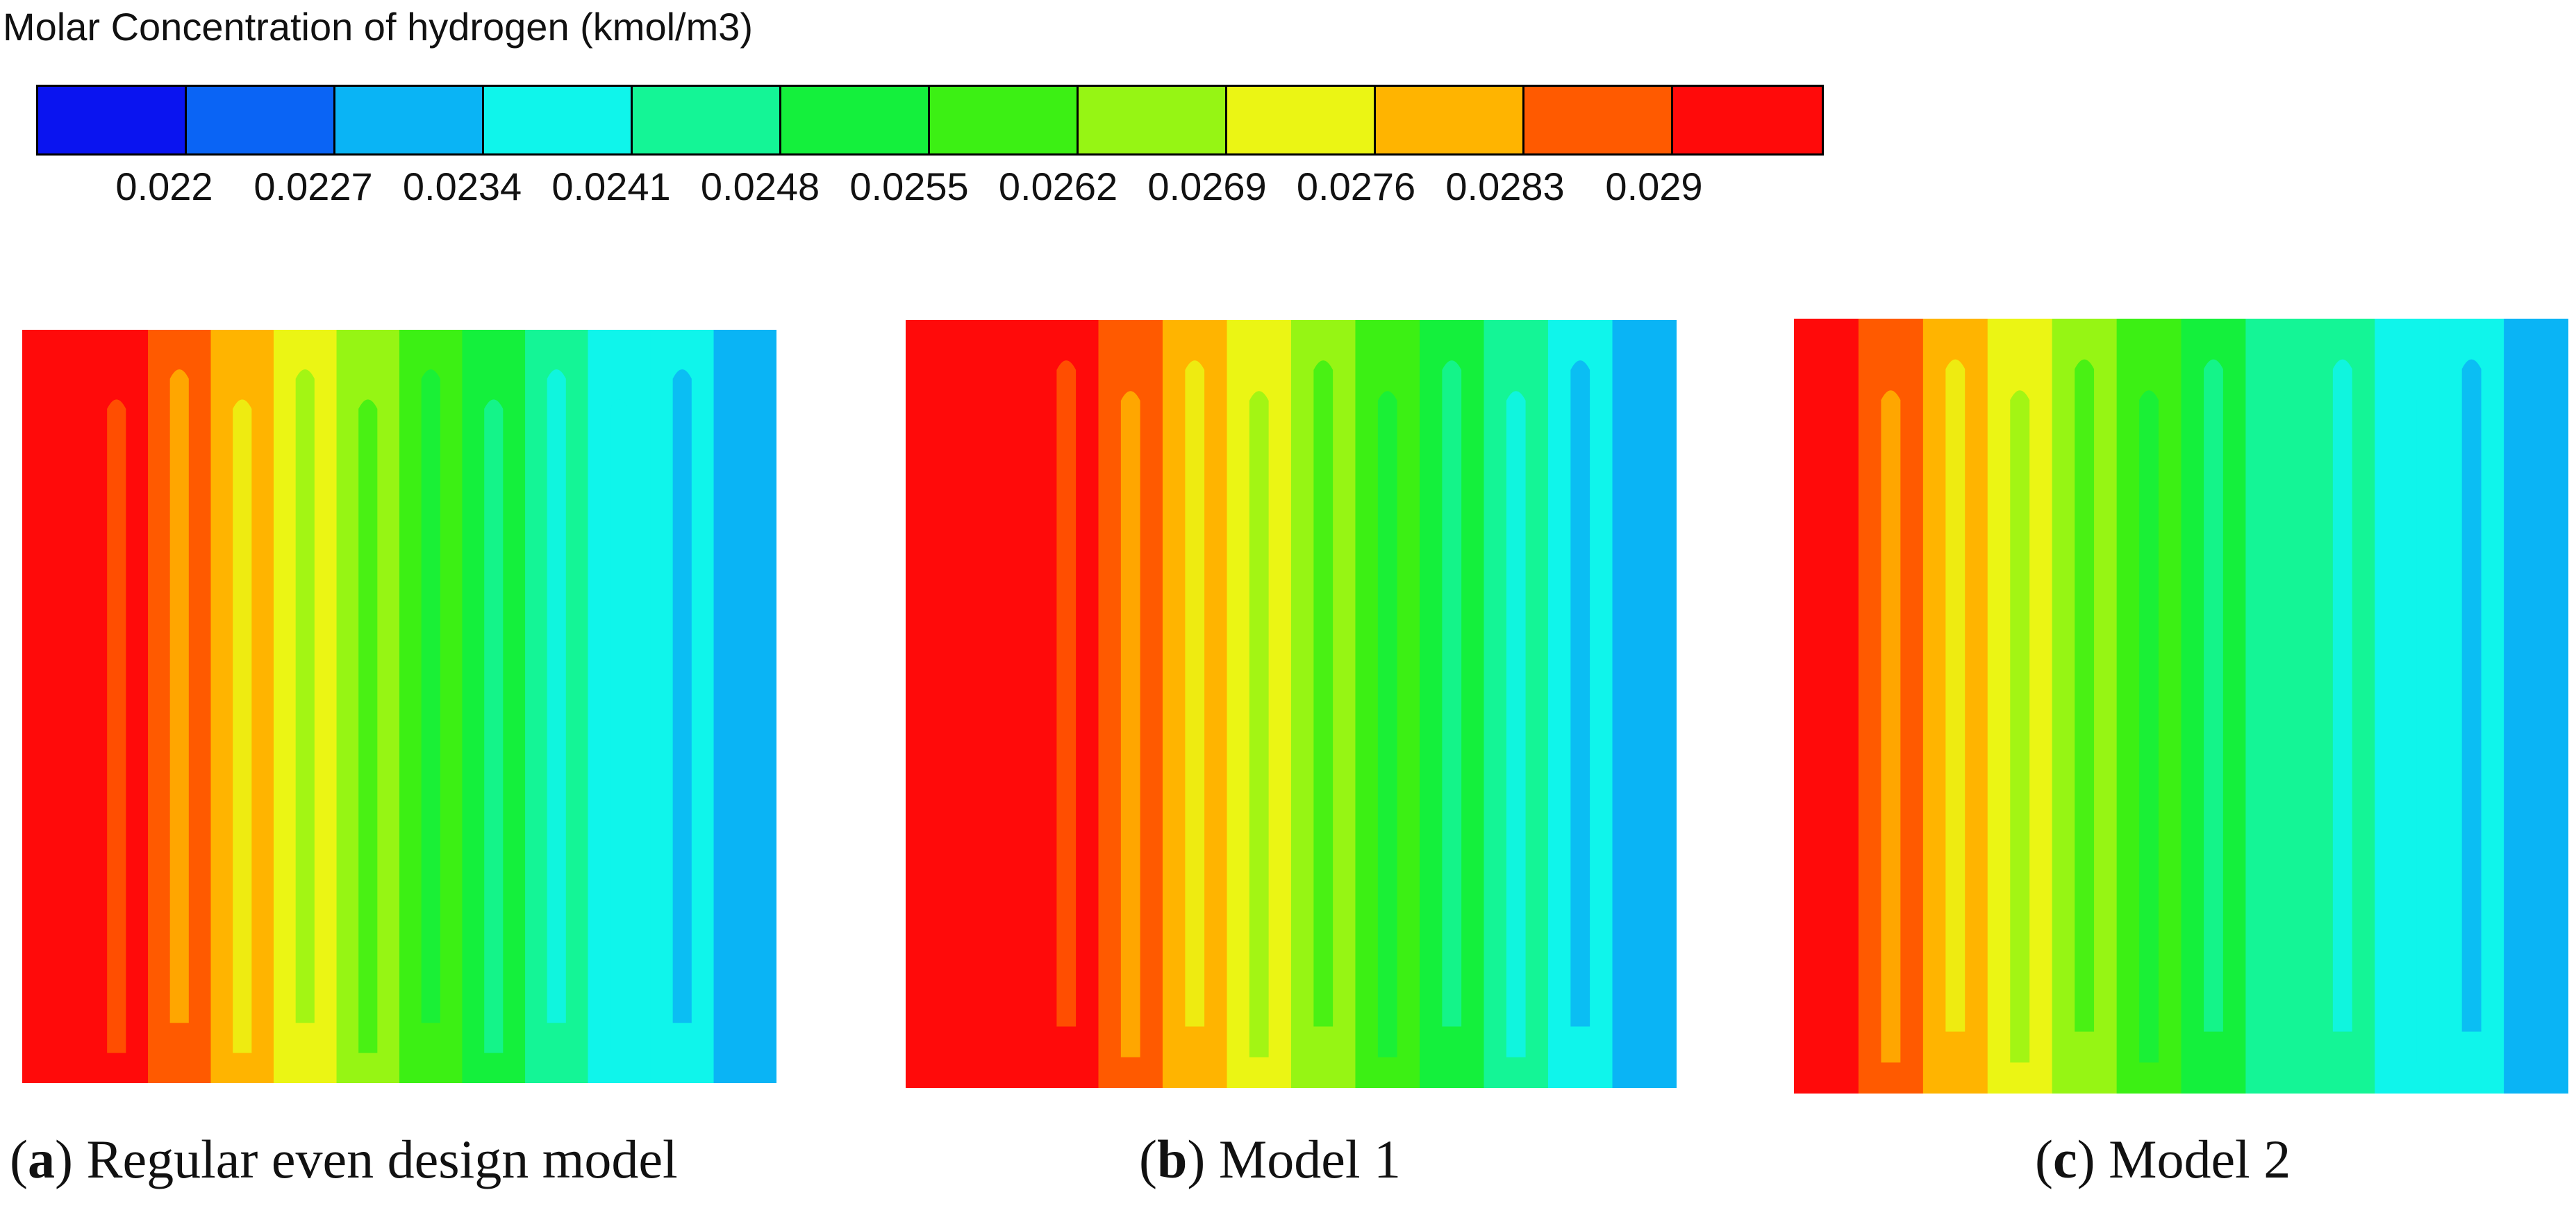  What do you see at coordinates (2064, 1159) in the screenshot?
I see `caption-c-letter: c` at bounding box center [2064, 1159].